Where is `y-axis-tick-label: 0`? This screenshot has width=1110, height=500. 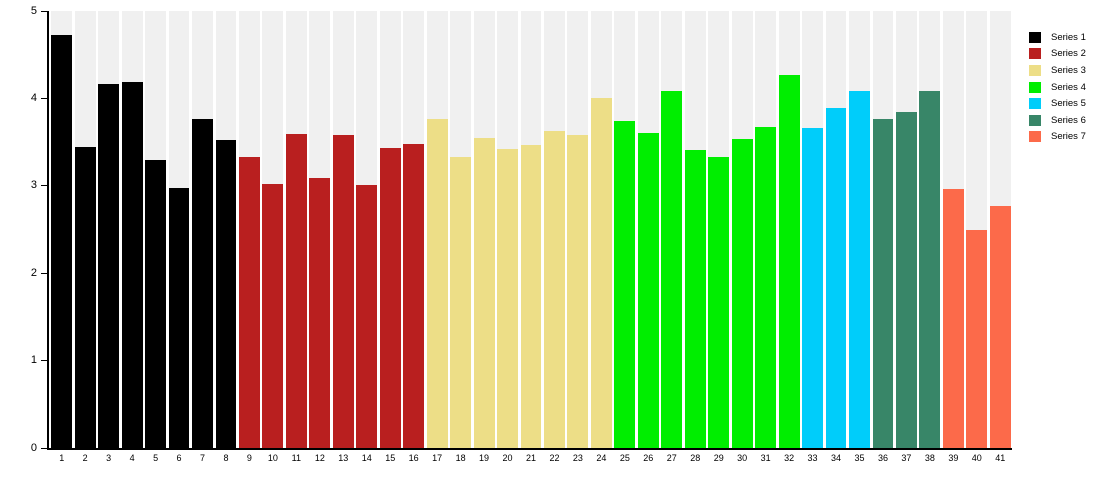
y-axis-tick-label: 0 is located at coordinates (33, 447).